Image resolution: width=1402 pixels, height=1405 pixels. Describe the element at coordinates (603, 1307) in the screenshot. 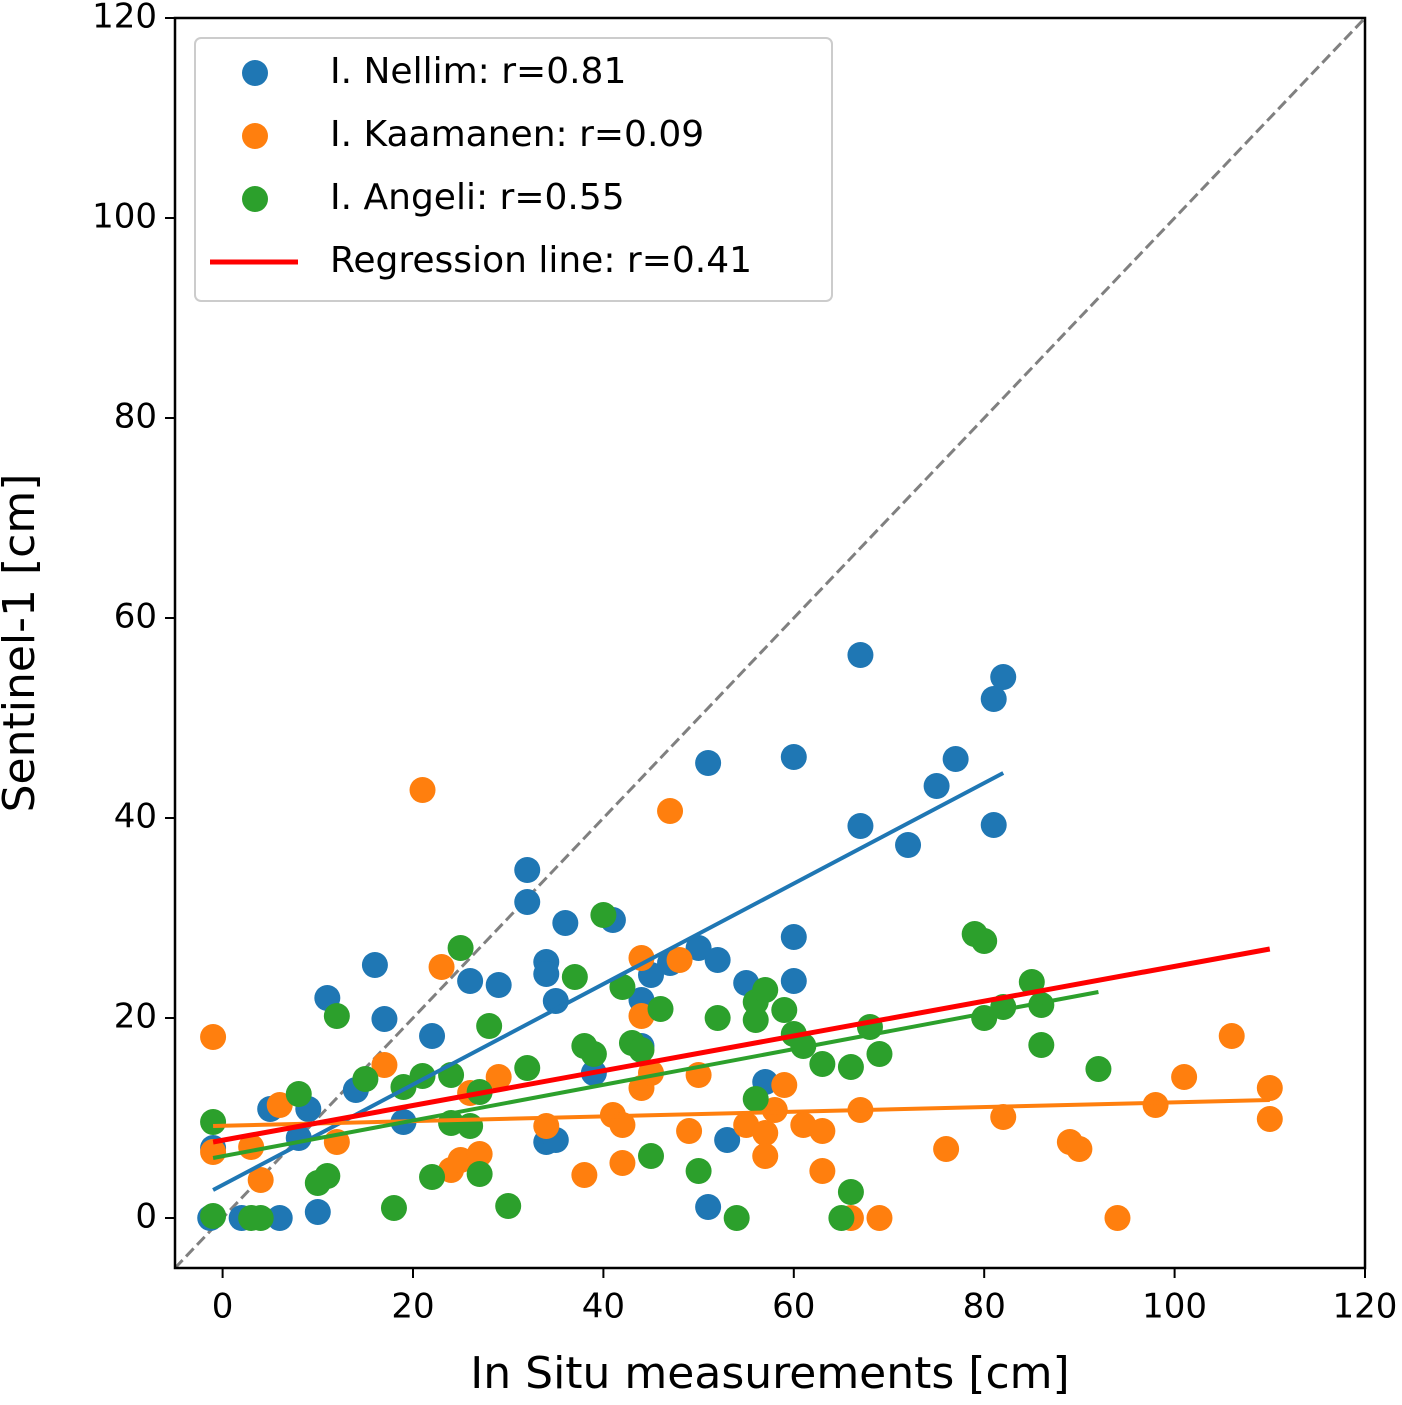

I see `x-tick-label: 40` at that location.